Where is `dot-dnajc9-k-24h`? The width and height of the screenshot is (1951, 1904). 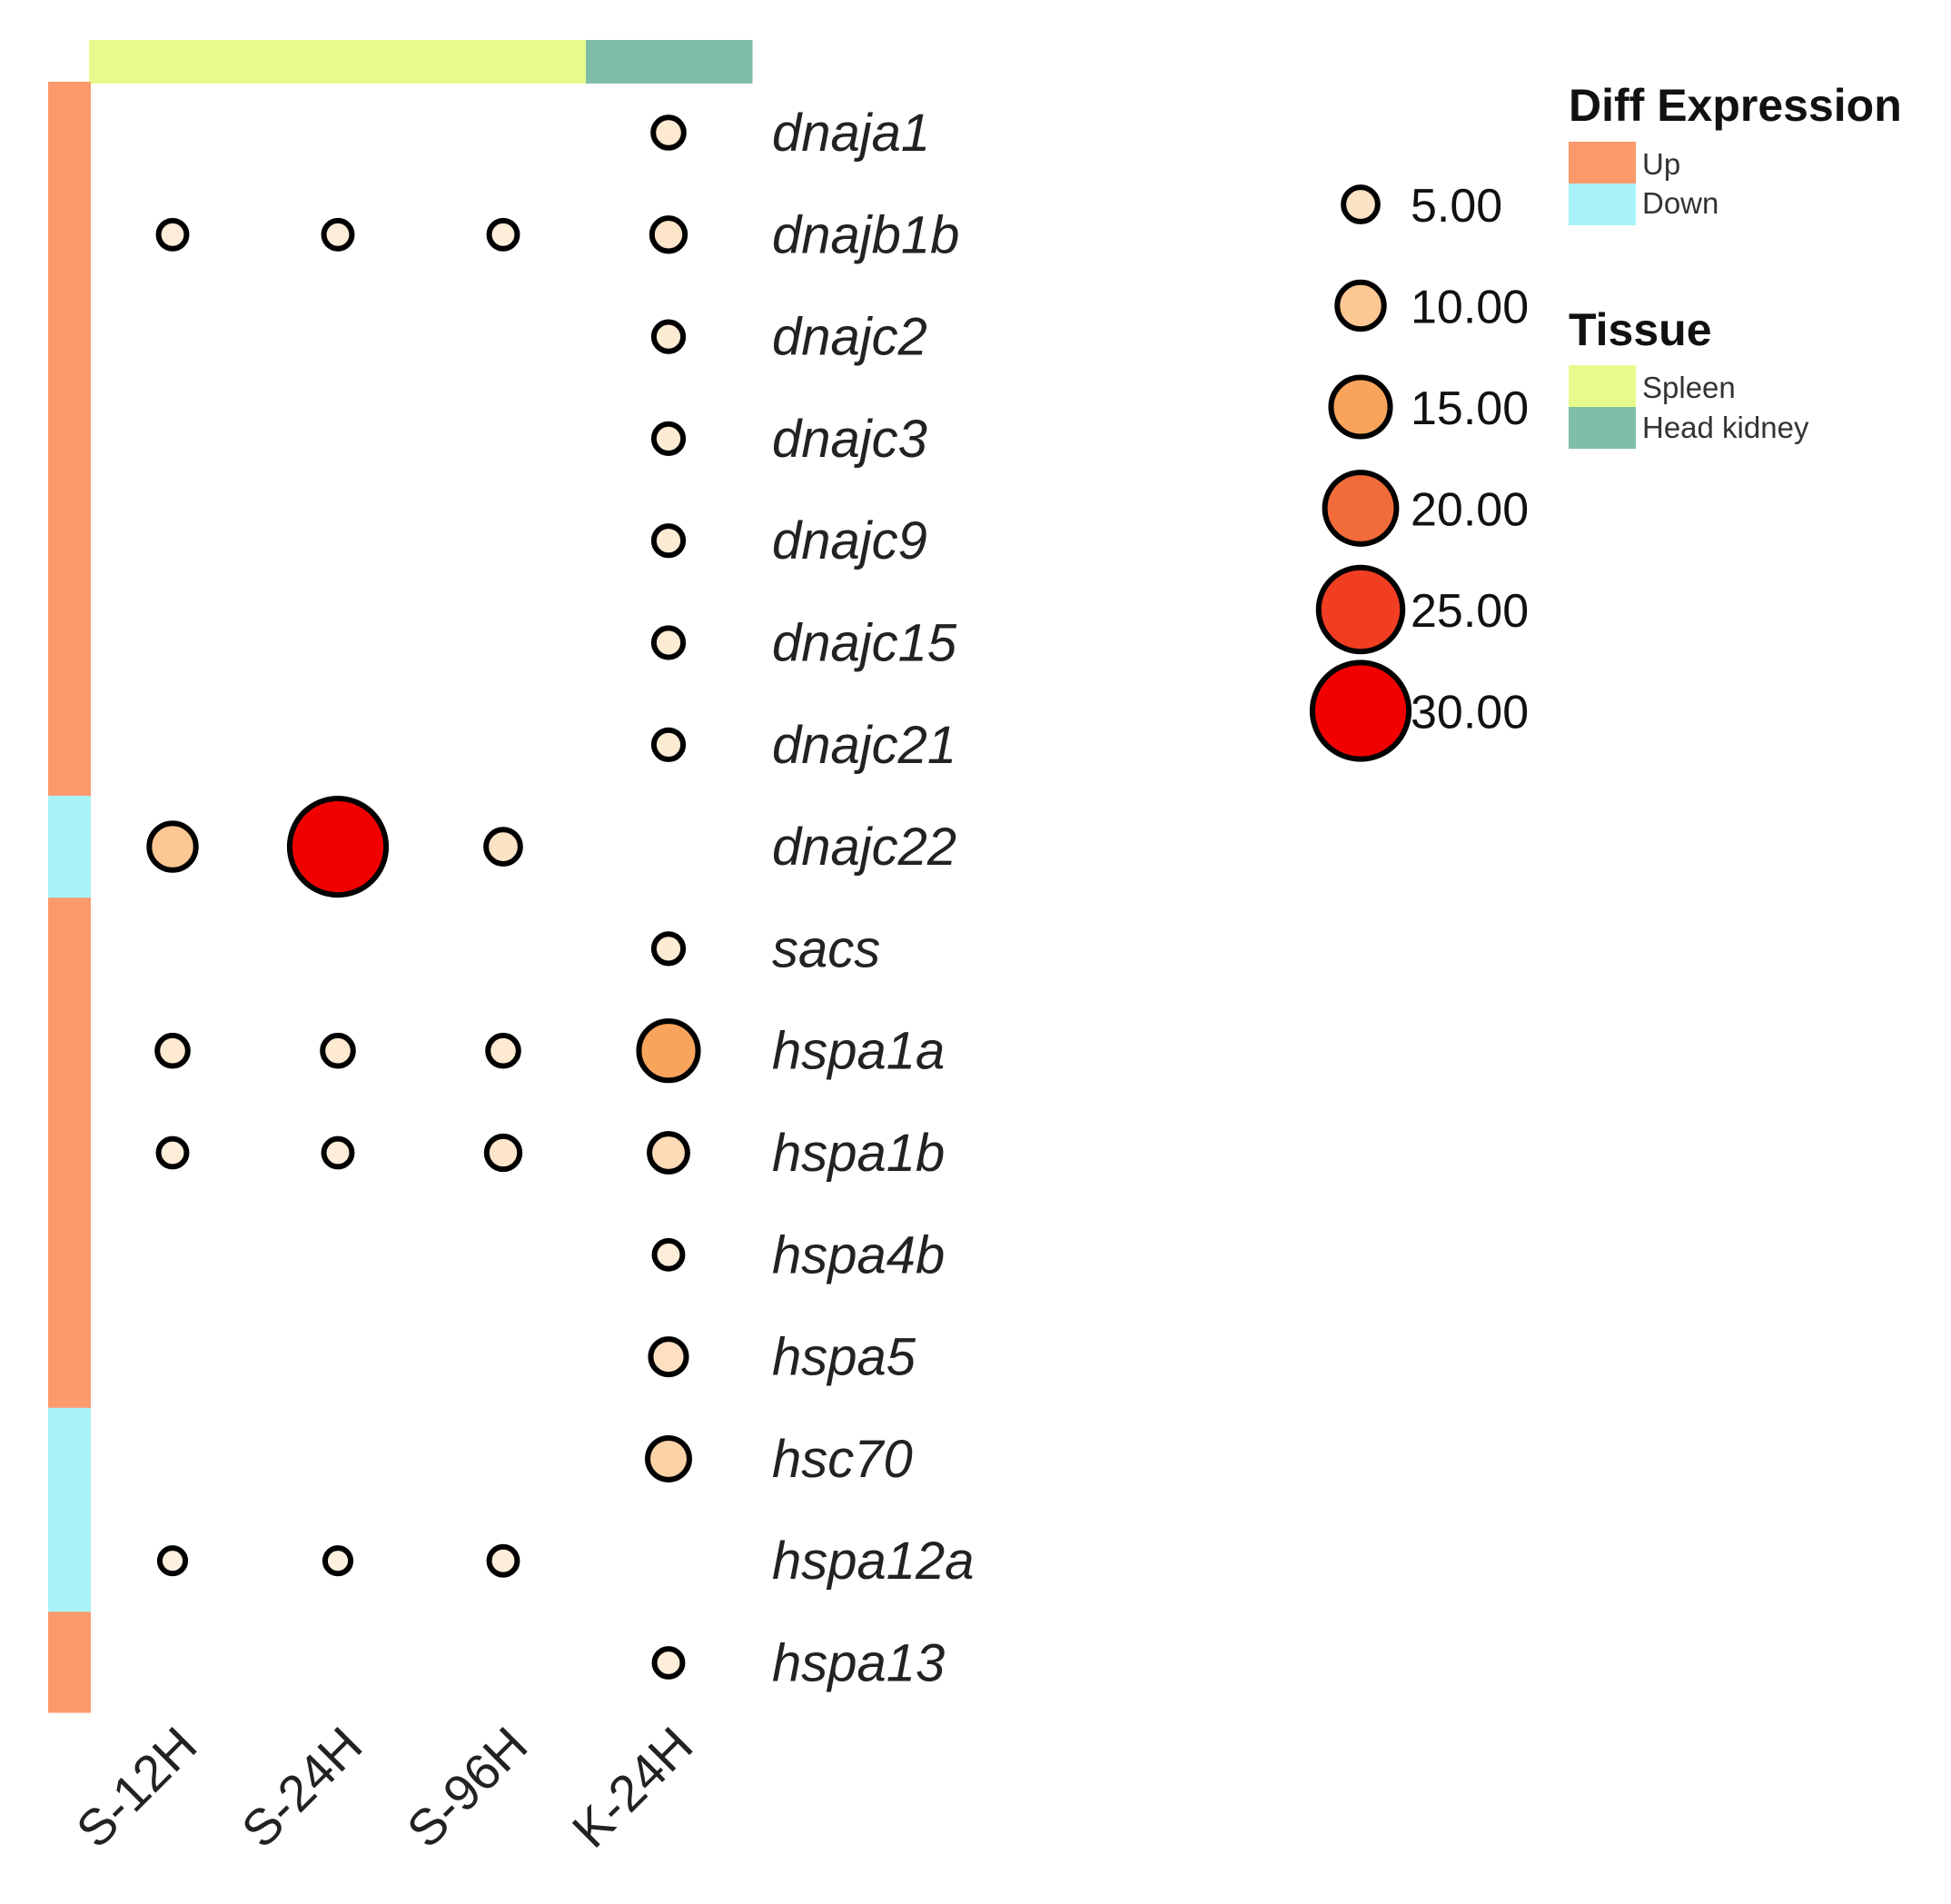 dot-dnajc9-k-24h is located at coordinates (669, 541).